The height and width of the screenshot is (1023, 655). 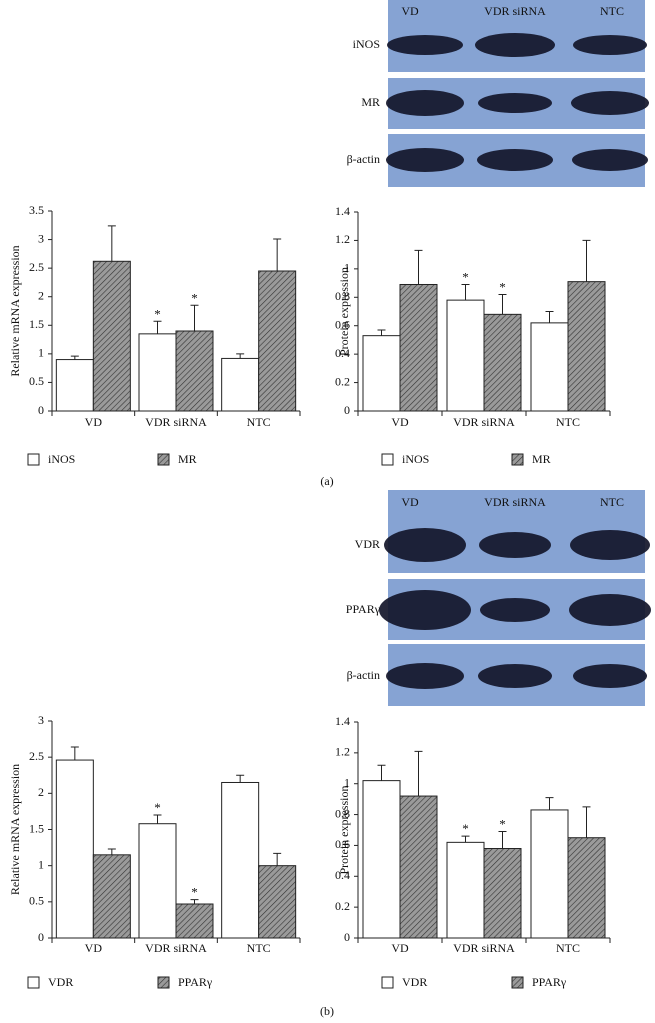 I want to click on blot-row-label: PPARγ, so click(x=363, y=609).